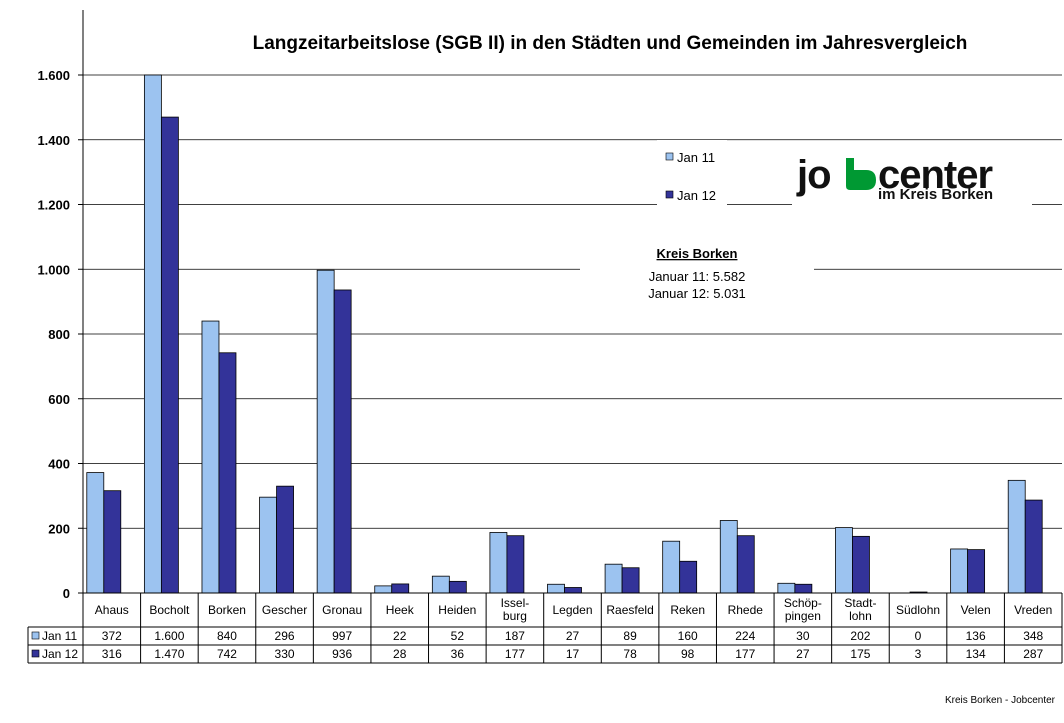 The width and height of the screenshot is (1064, 723). Describe the element at coordinates (813, 175) in the screenshot. I see `logo-word-start: jo` at that location.